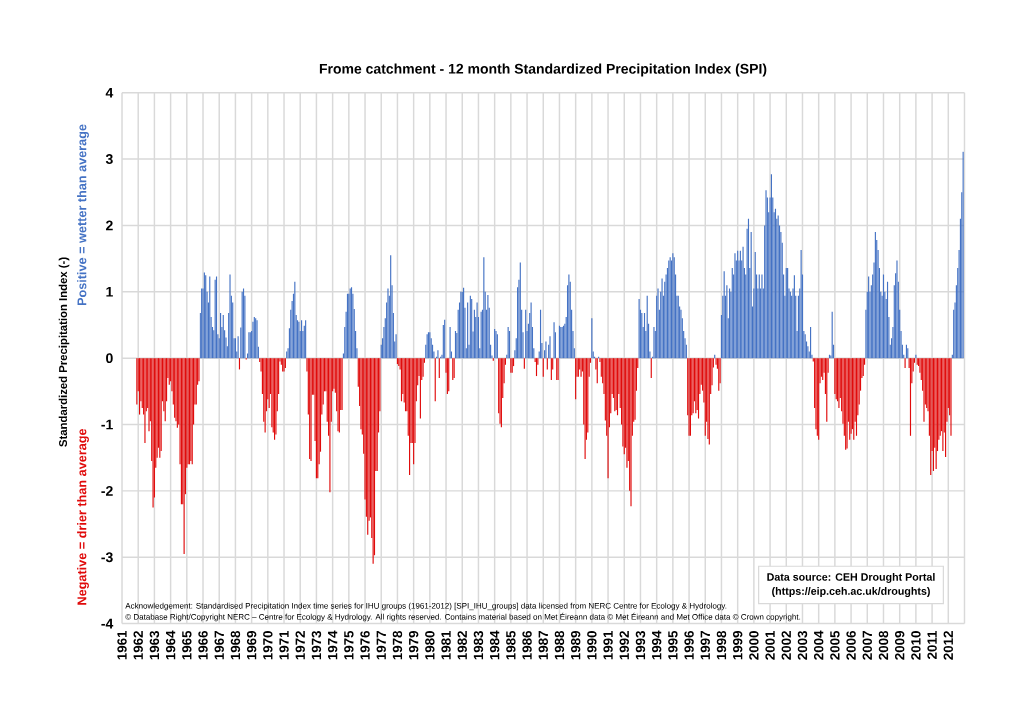  I want to click on x-tick-label: 2002, so click(786, 645).